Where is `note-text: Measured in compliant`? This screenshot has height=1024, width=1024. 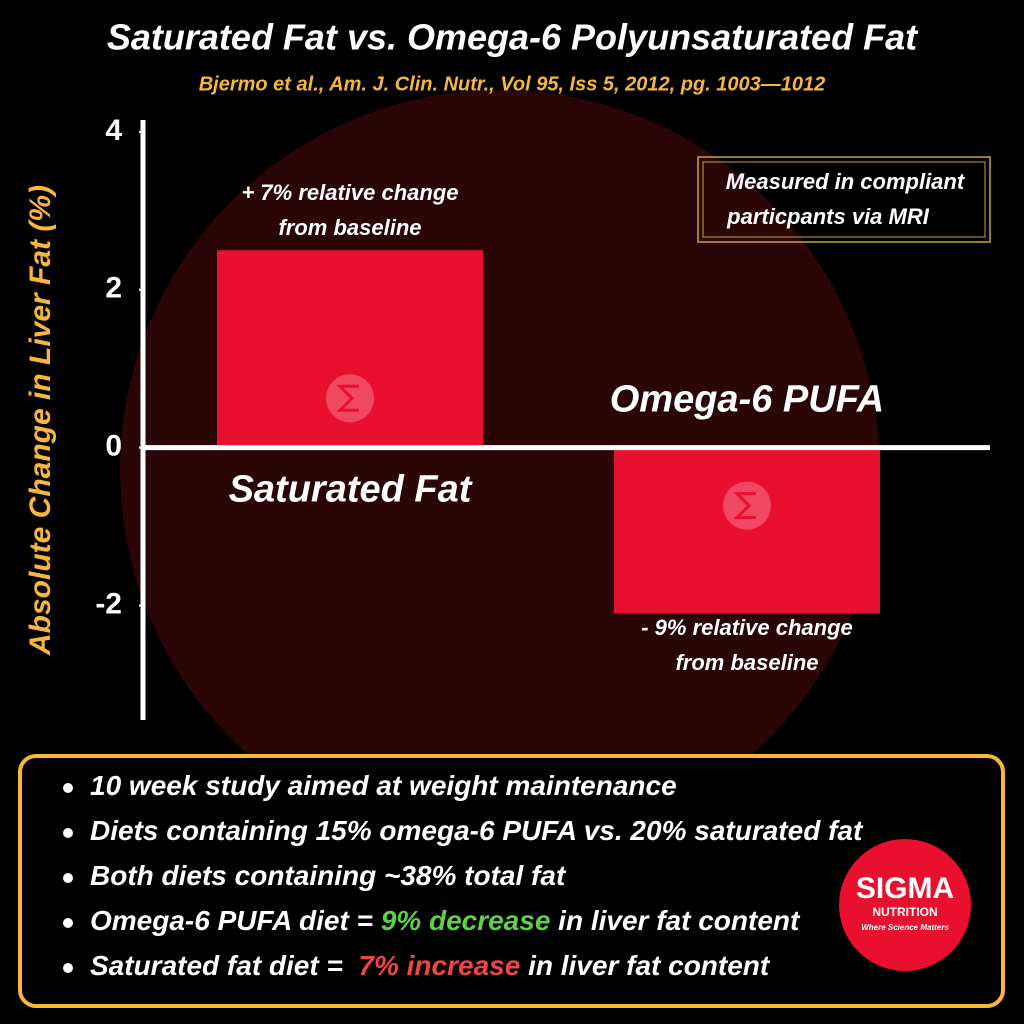 note-text: Measured in compliant is located at coordinates (846, 181).